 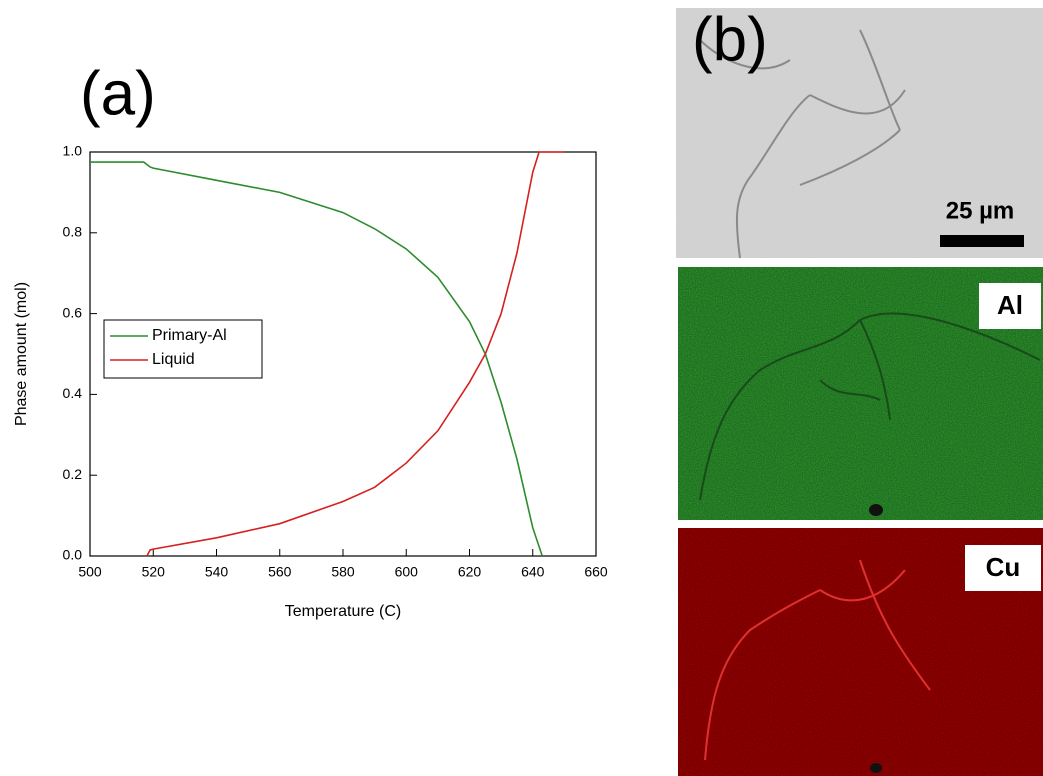 I want to click on sem-image, so click(x=859, y=133).